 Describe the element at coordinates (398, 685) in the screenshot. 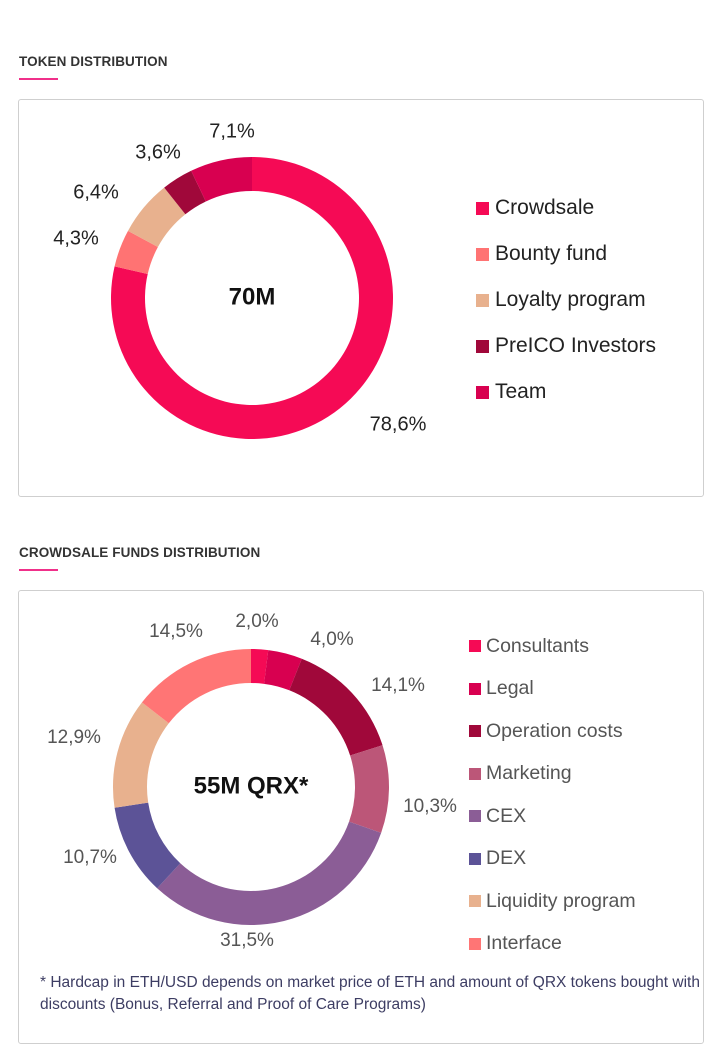

I see `slice-percent-label: 14,1%` at that location.